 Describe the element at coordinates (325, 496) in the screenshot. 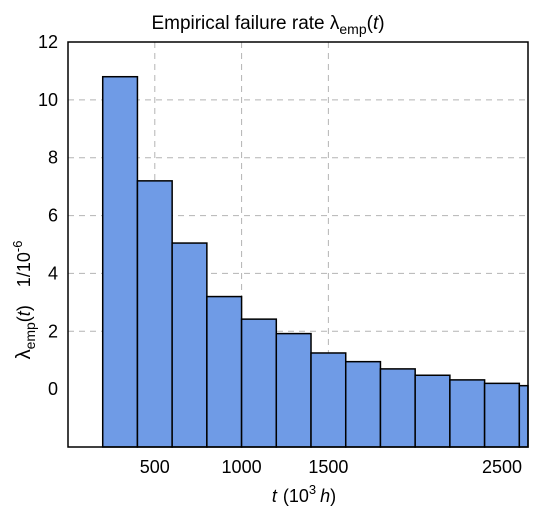

I see `xlabel-unit-variable: h` at that location.